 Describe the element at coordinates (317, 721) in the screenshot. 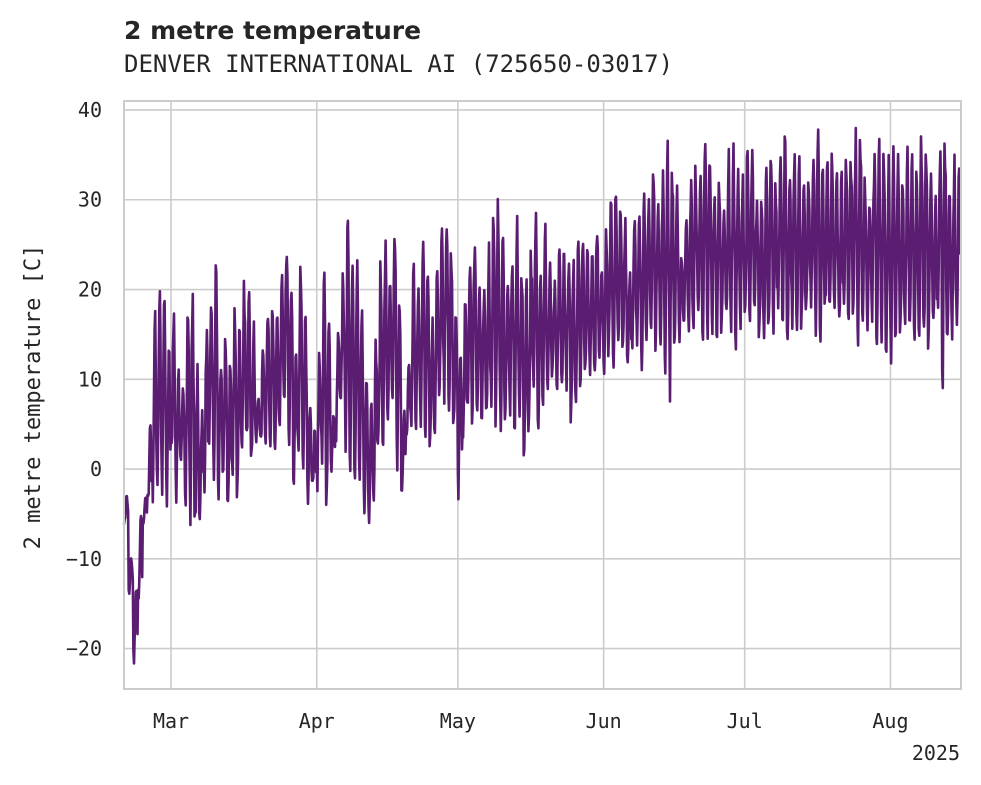

I see `x-tick-label: Apr` at that location.